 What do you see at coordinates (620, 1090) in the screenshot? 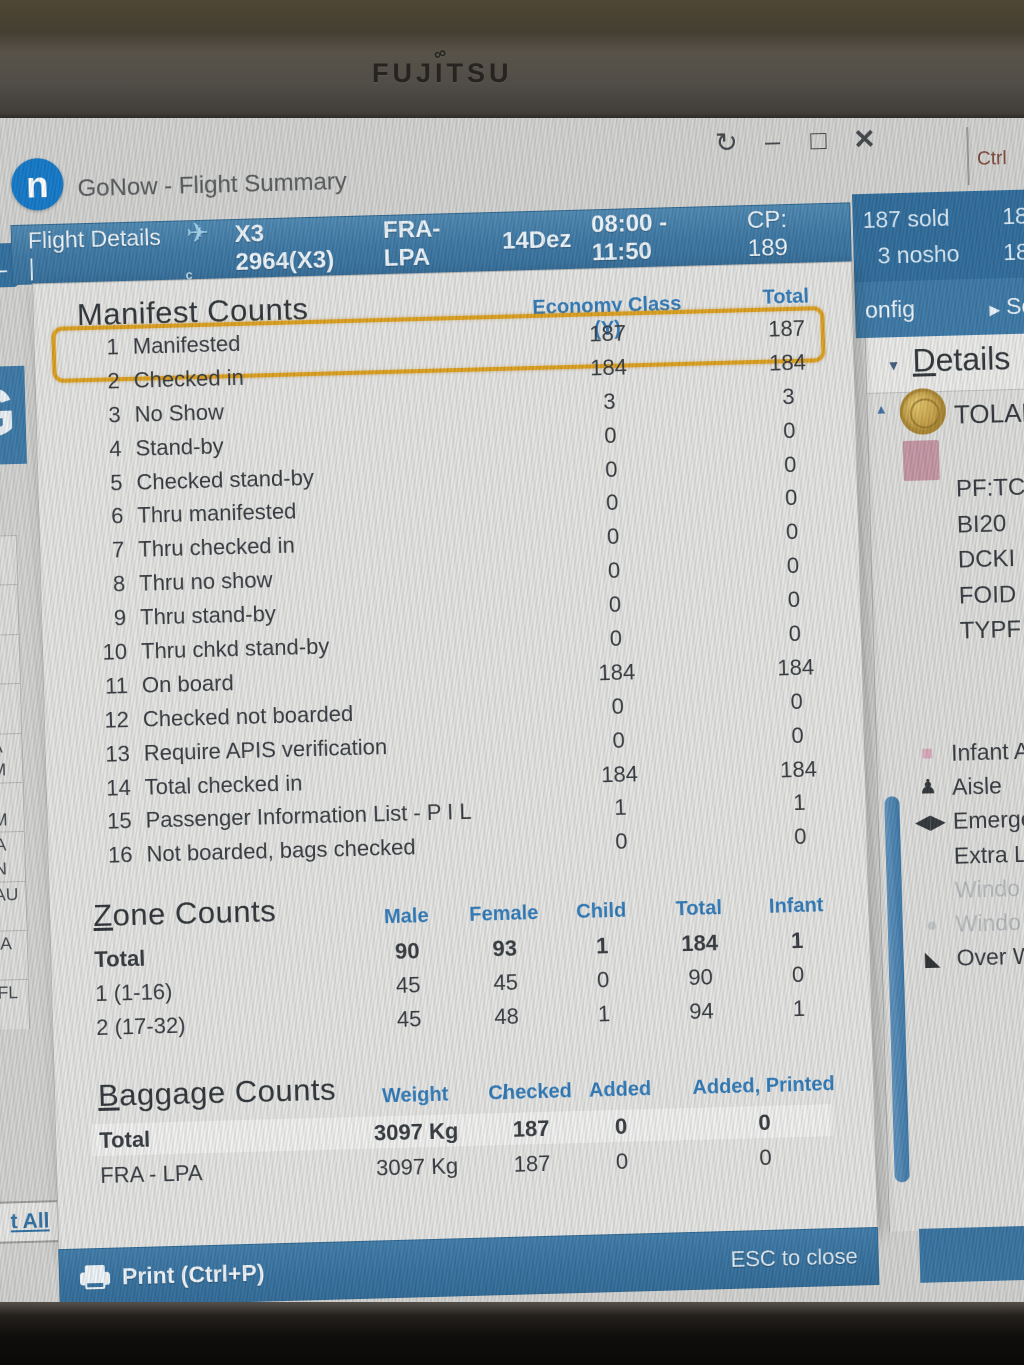
I see `added-column-header: Added` at bounding box center [620, 1090].